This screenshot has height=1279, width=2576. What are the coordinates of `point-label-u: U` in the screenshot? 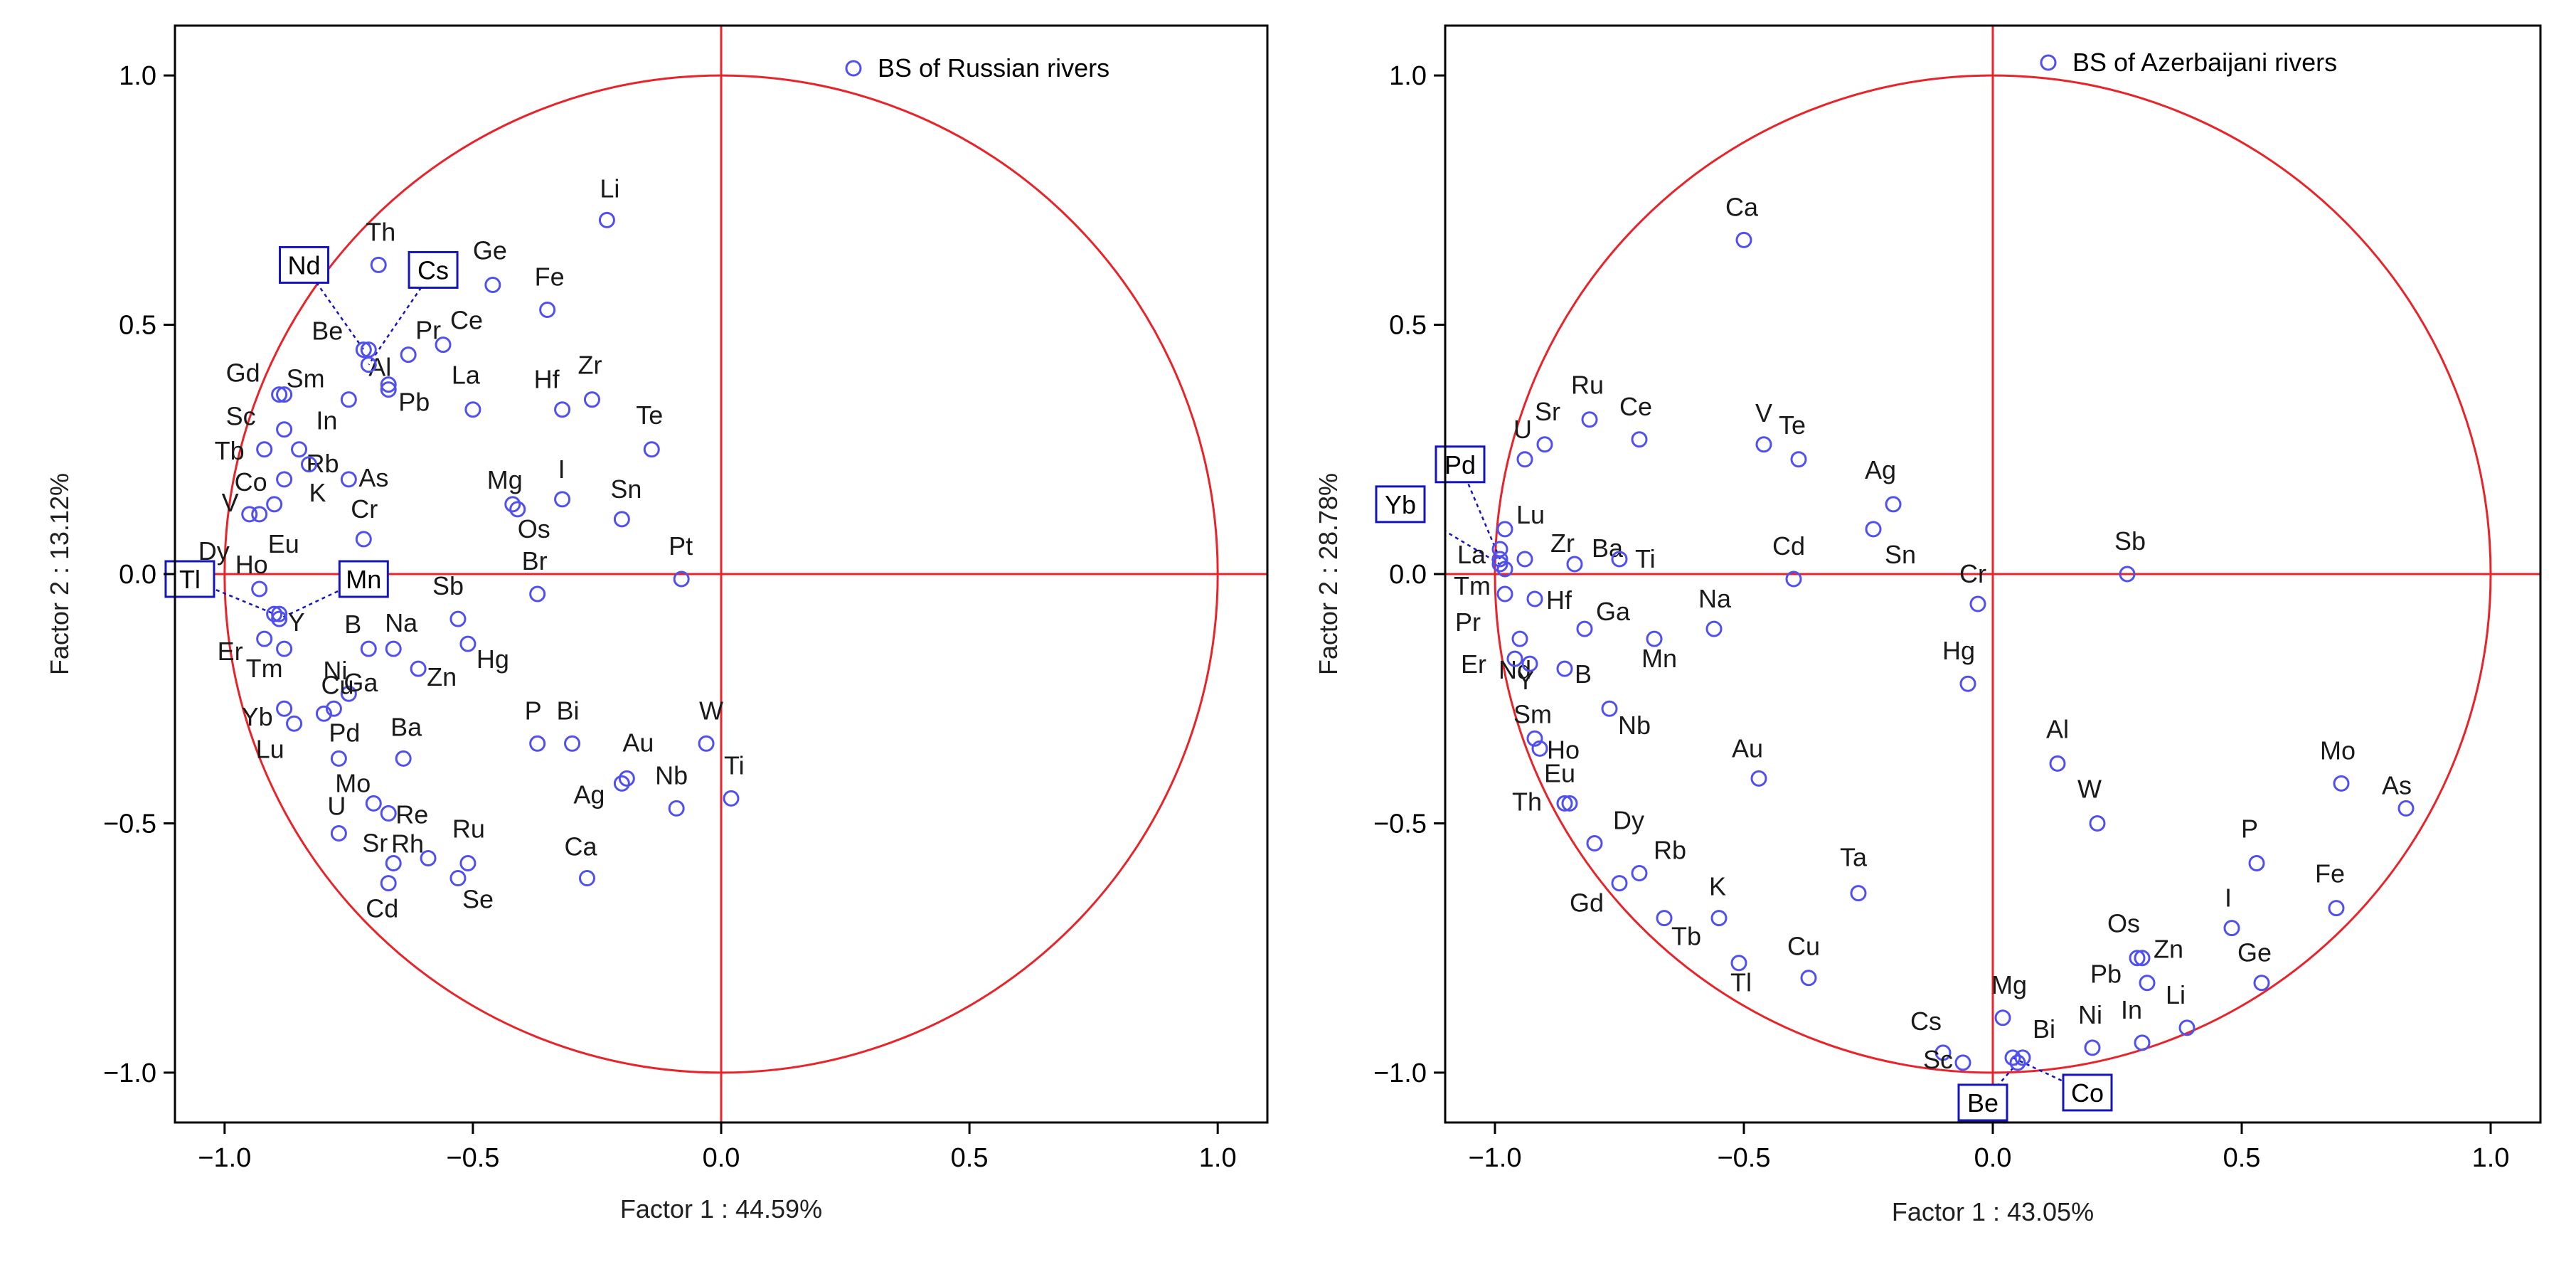 It's located at (336, 806).